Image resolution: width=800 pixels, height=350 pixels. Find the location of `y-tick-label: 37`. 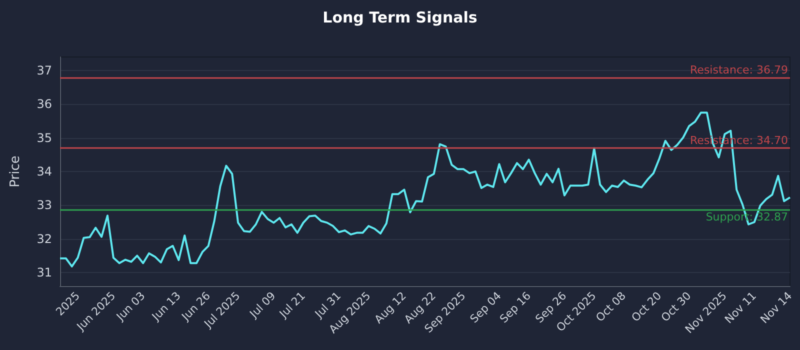

y-tick-label: 37 is located at coordinates (44, 70).